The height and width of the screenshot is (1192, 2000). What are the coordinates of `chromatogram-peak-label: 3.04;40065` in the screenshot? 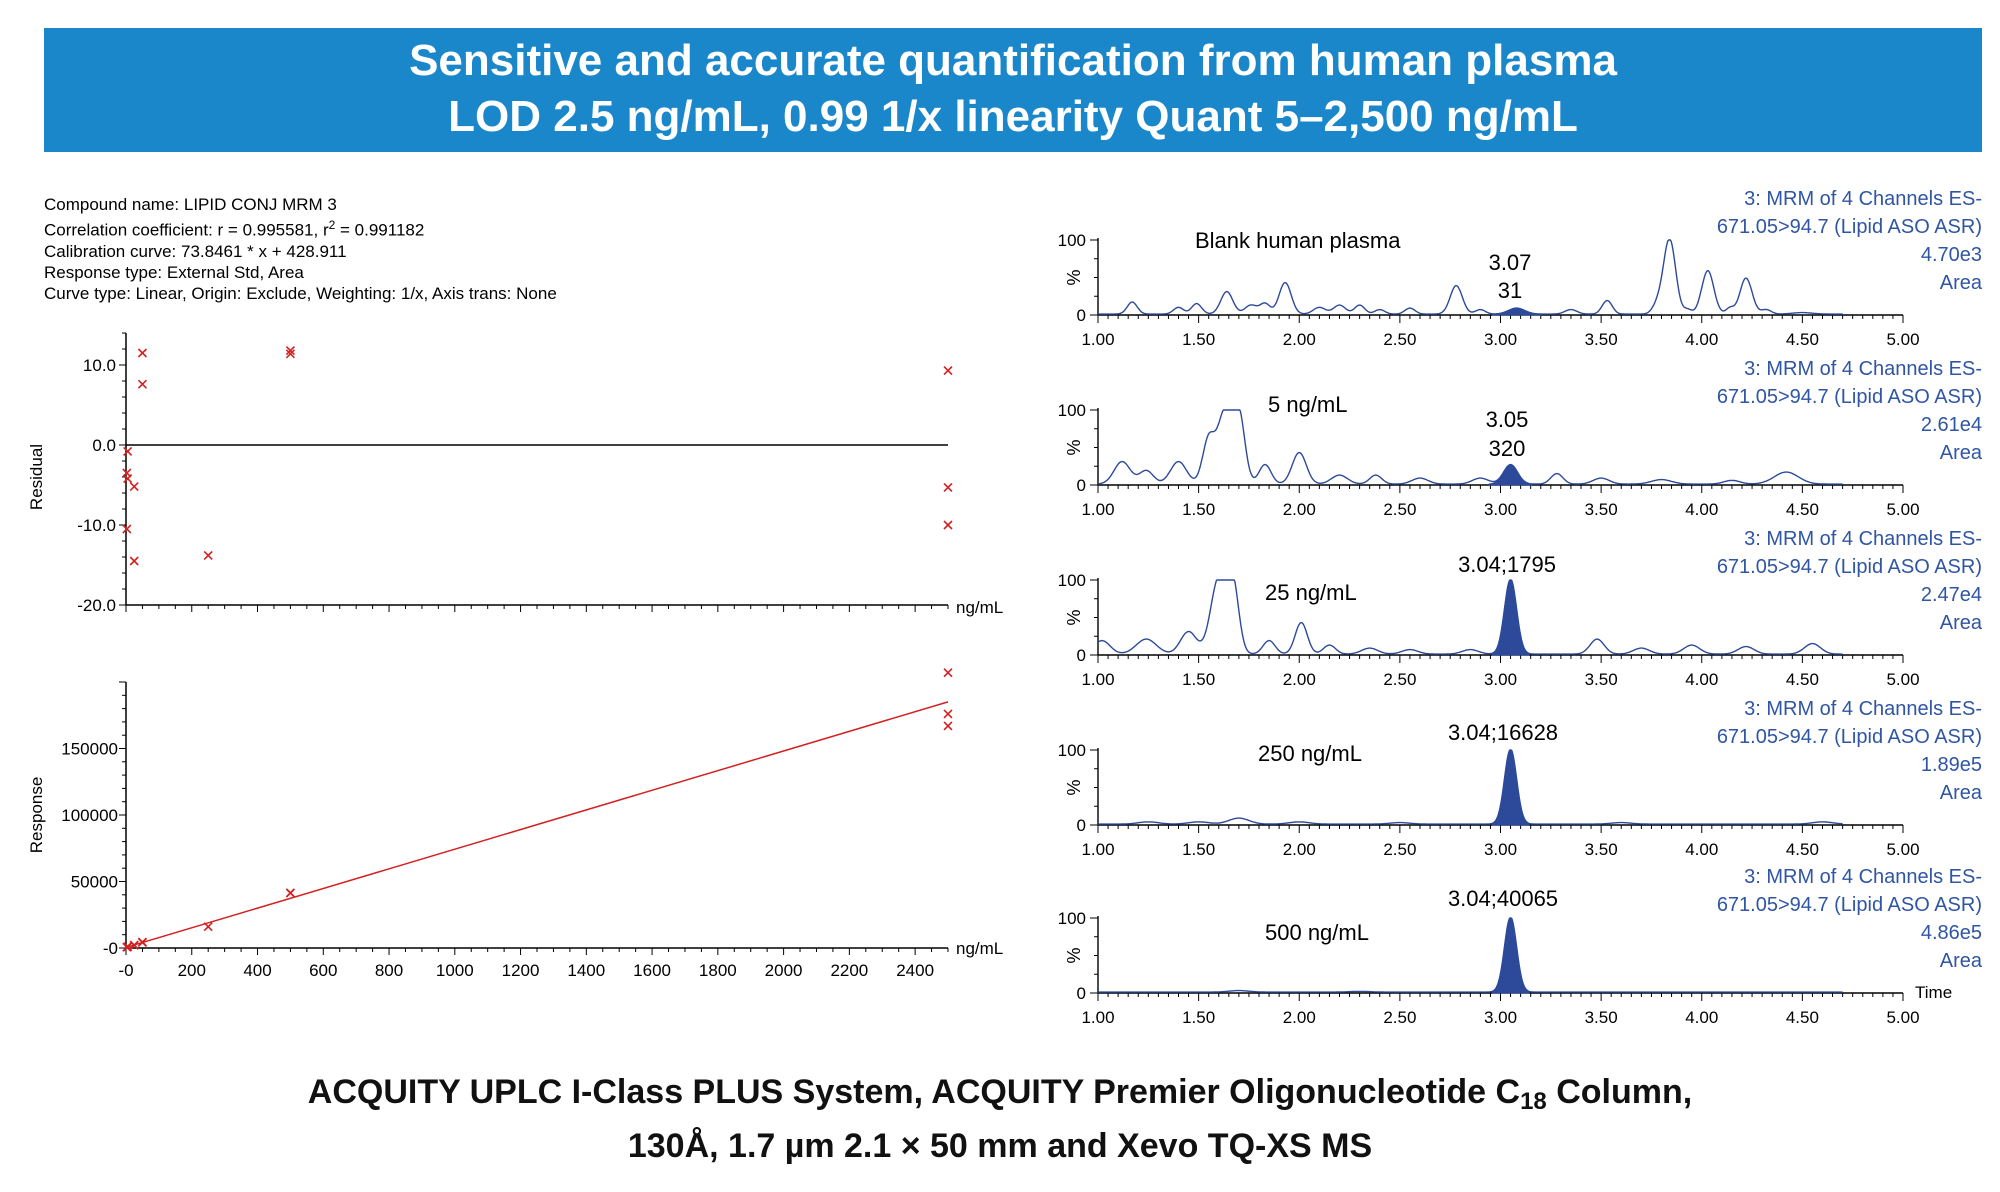 It's located at (1503, 898).